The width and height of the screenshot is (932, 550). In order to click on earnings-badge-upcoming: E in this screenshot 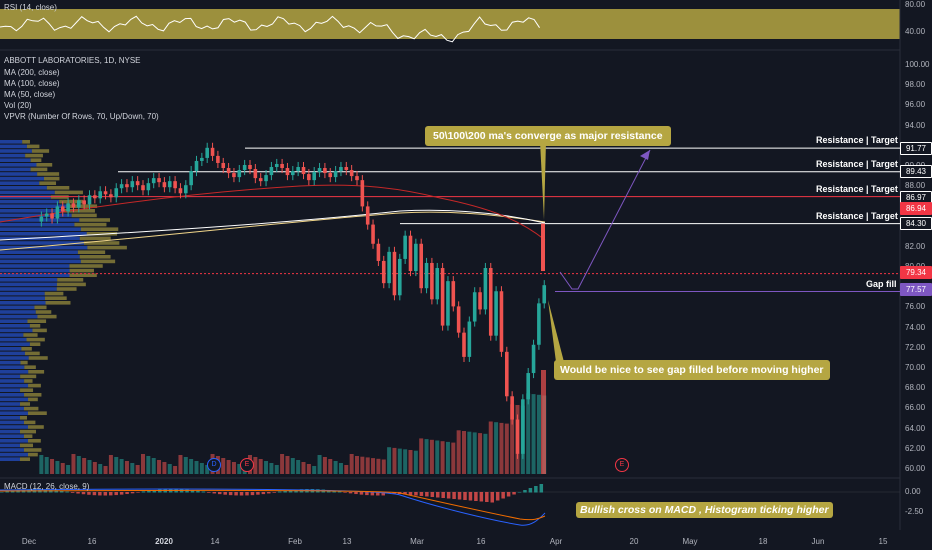, I will do `click(622, 465)`.